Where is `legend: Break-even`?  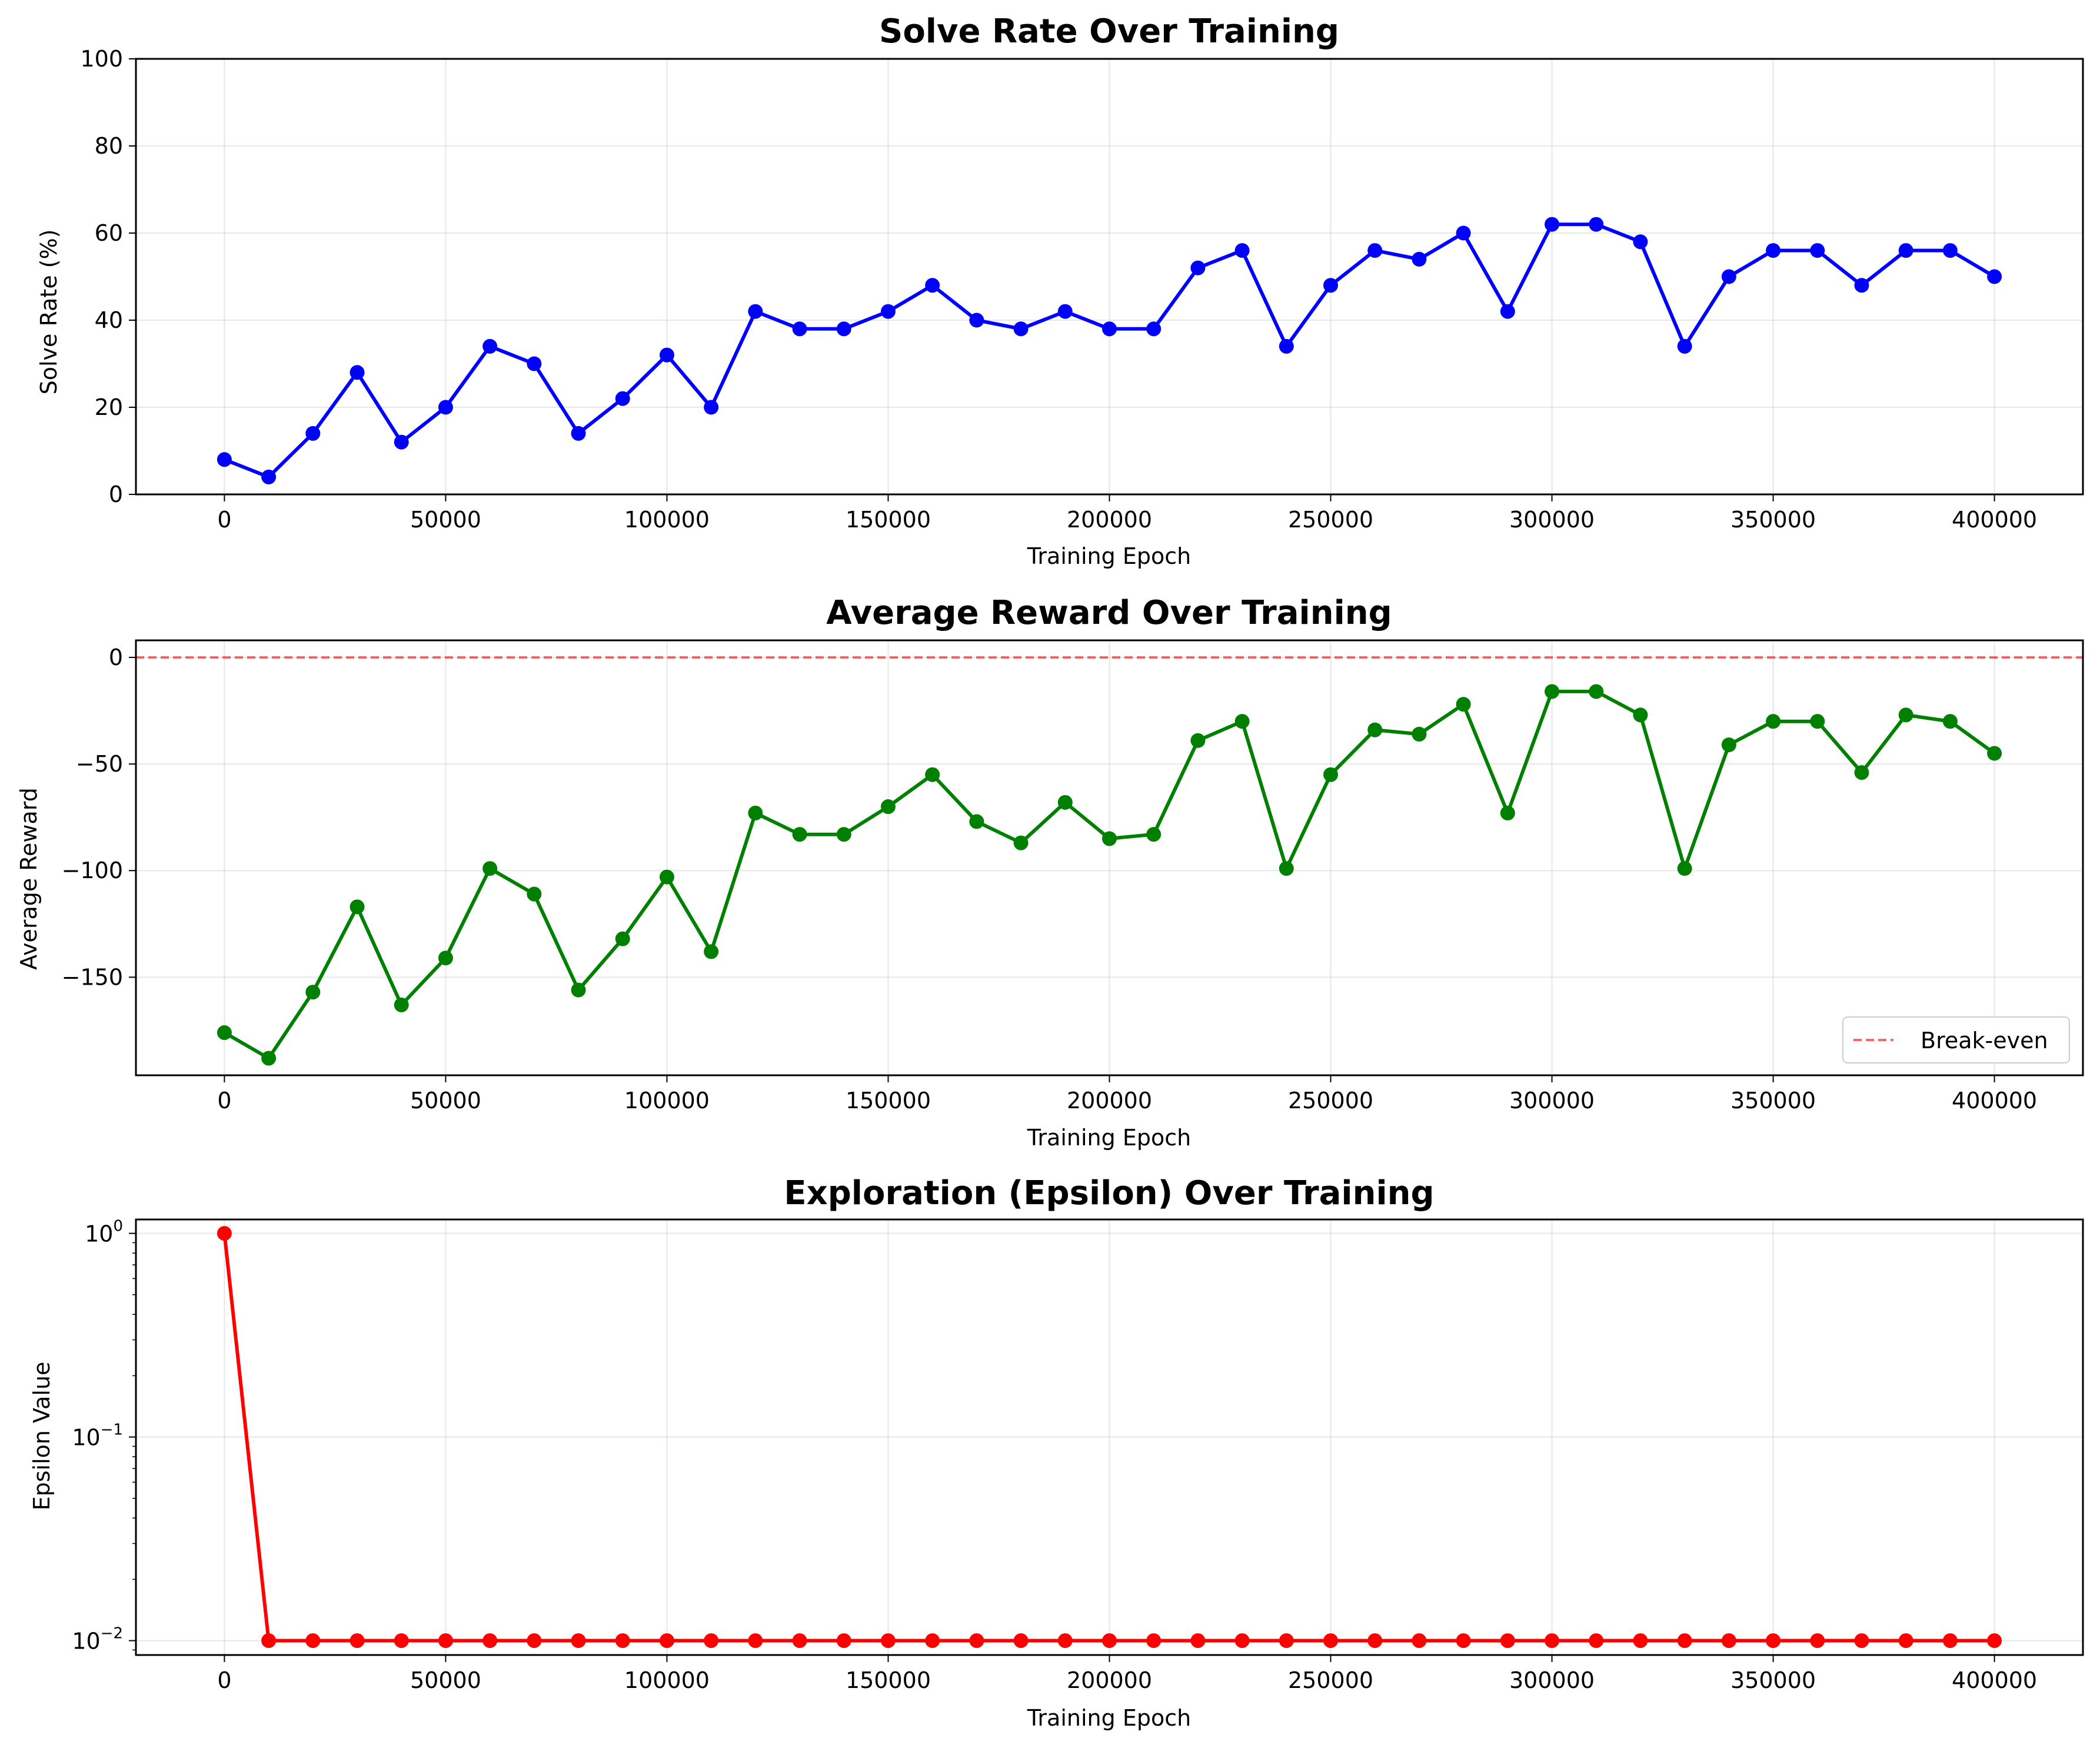
legend: Break-even is located at coordinates (1956, 1040).